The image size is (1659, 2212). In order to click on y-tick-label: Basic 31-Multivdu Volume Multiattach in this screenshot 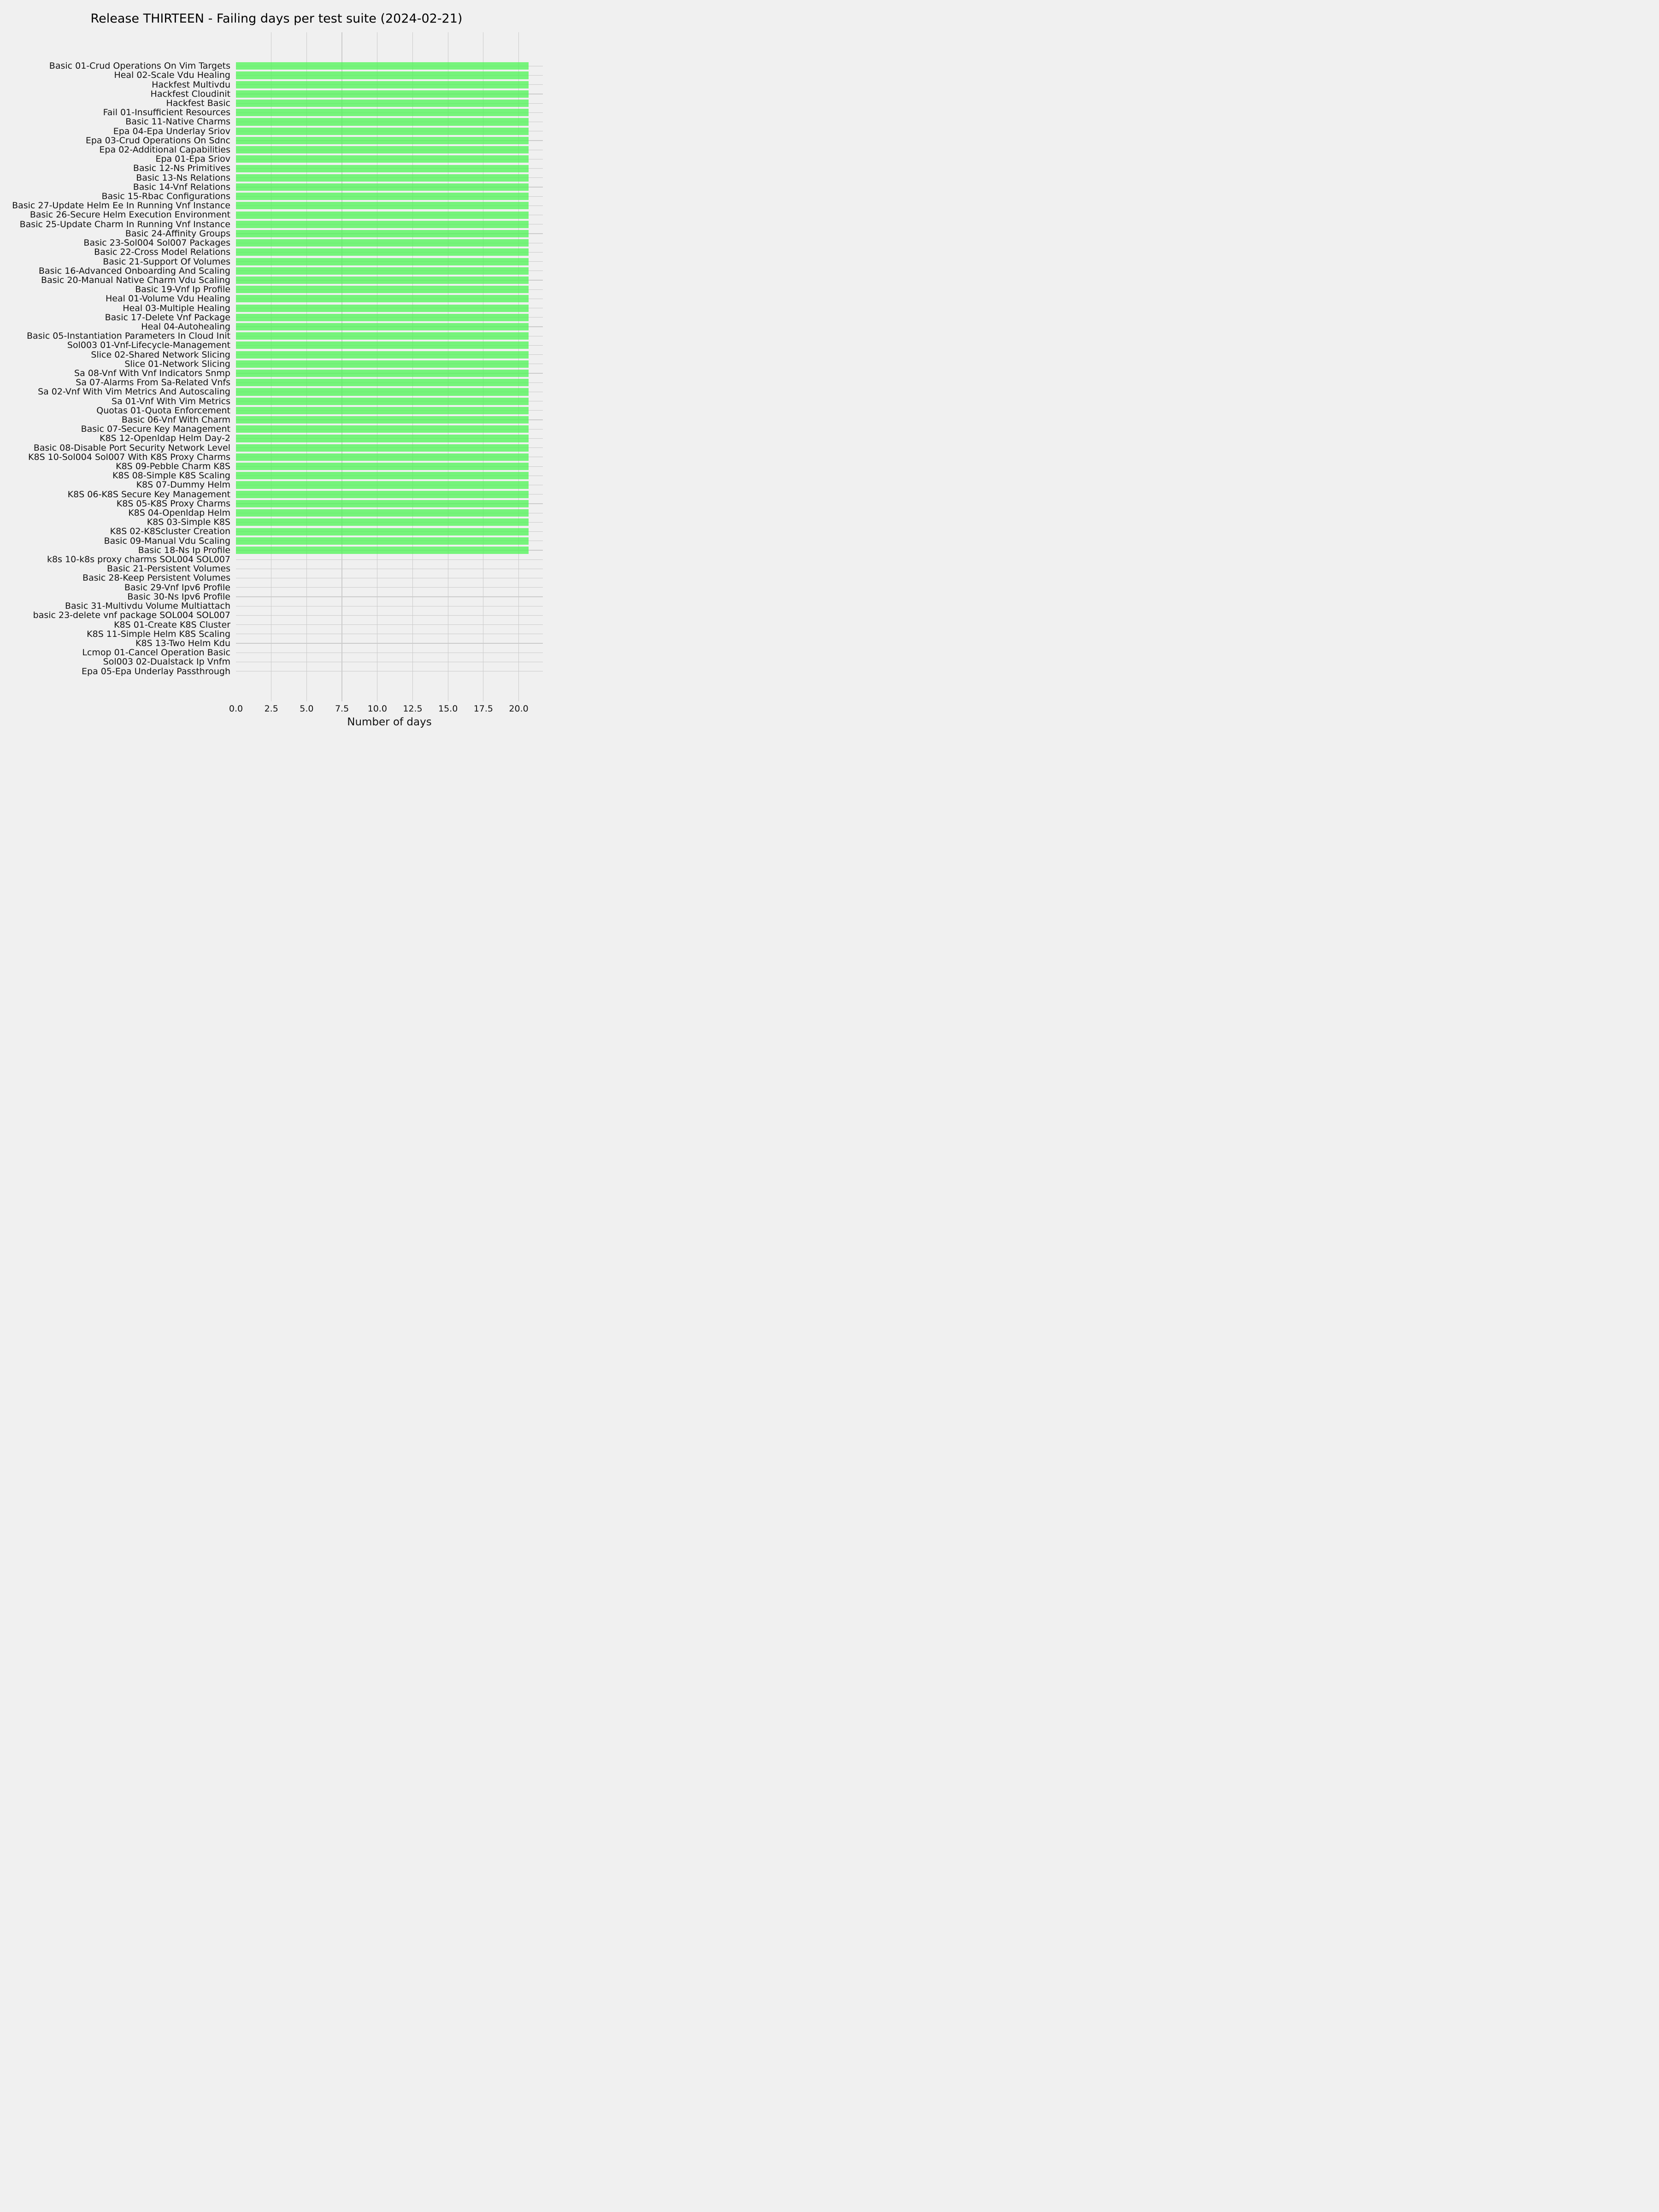, I will do `click(147, 606)`.